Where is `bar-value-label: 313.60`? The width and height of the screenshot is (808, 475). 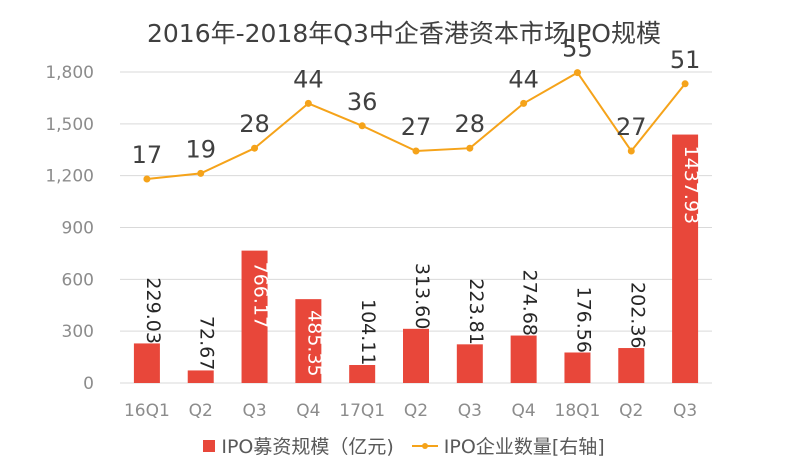
bar-value-label: 313.60 is located at coordinates (422, 296).